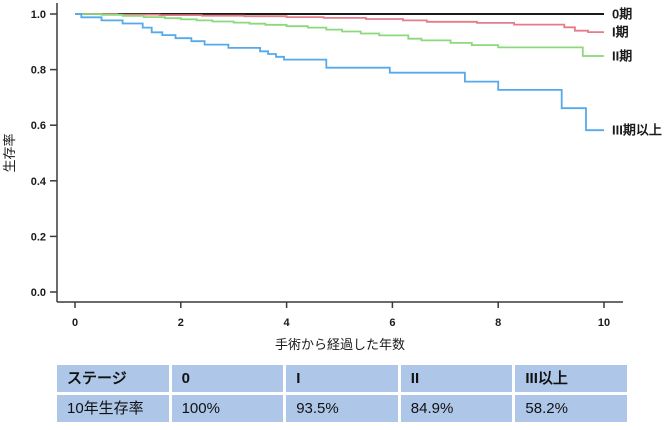 Image resolution: width=670 pixels, height=430 pixels. What do you see at coordinates (113, 378) in the screenshot?
I see `table-header-stage: ステージ` at bounding box center [113, 378].